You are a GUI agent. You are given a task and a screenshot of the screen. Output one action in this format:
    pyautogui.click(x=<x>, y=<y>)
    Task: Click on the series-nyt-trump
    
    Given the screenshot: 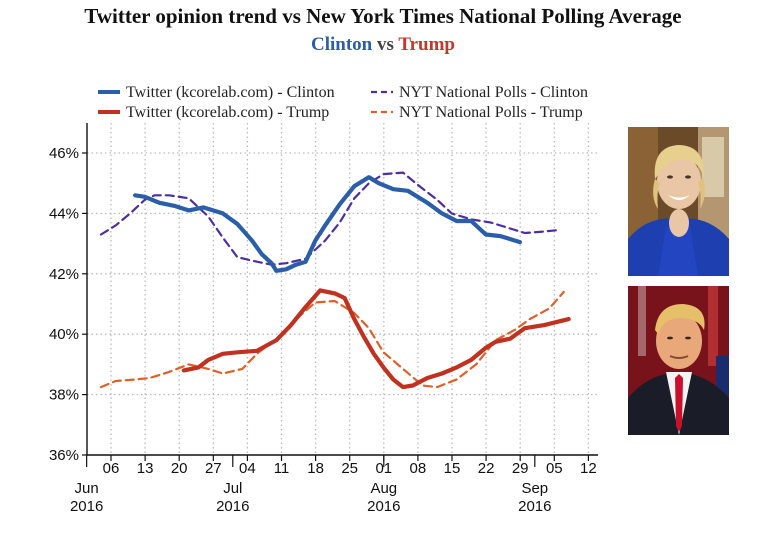 What is the action you would take?
    pyautogui.click(x=332, y=339)
    